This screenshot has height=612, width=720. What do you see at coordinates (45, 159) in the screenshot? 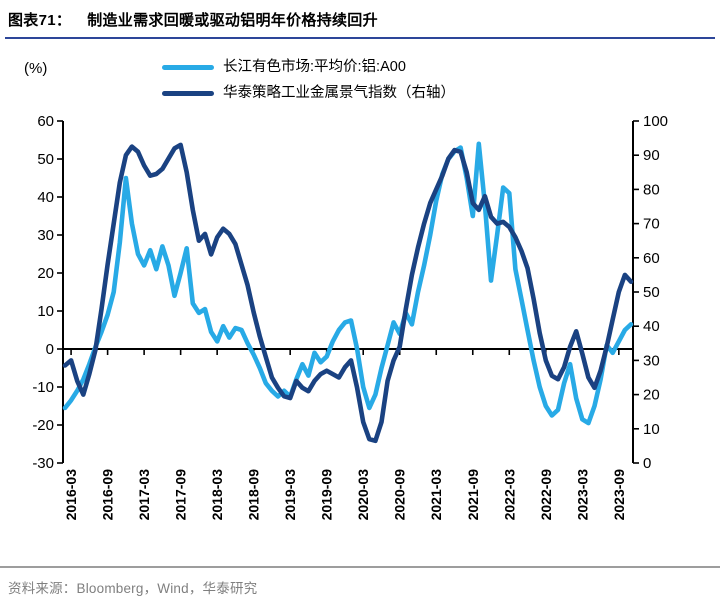
I see `left-tick-label: 50` at bounding box center [45, 159].